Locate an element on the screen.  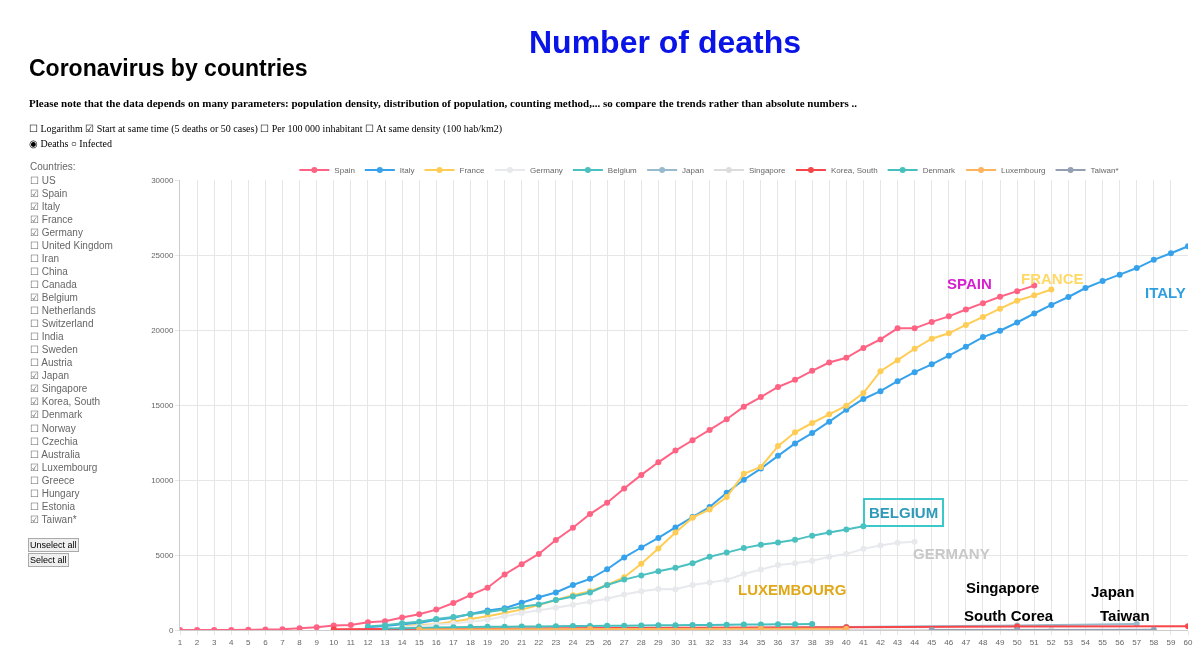
x-tick-label: 26 is located at coordinates (607, 642).